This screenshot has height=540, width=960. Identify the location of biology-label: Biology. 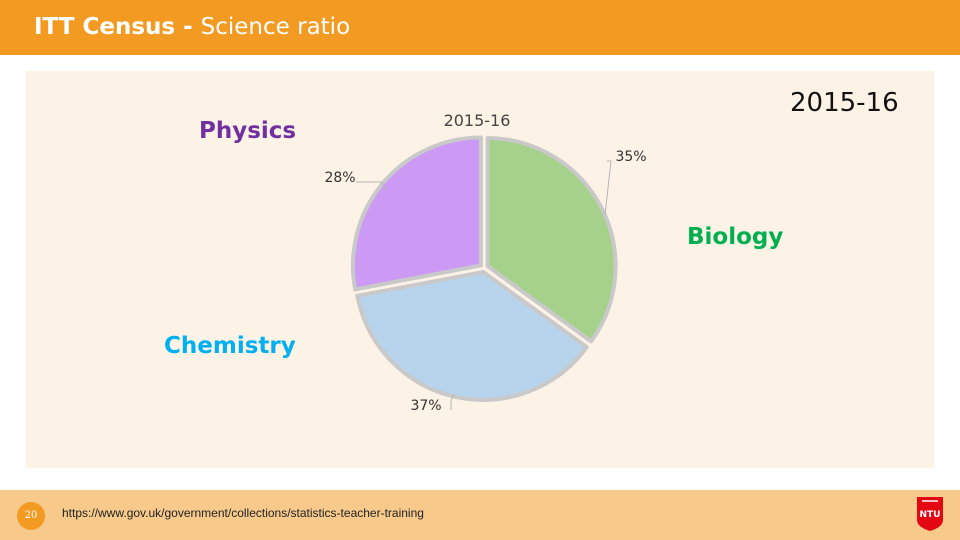
(735, 237).